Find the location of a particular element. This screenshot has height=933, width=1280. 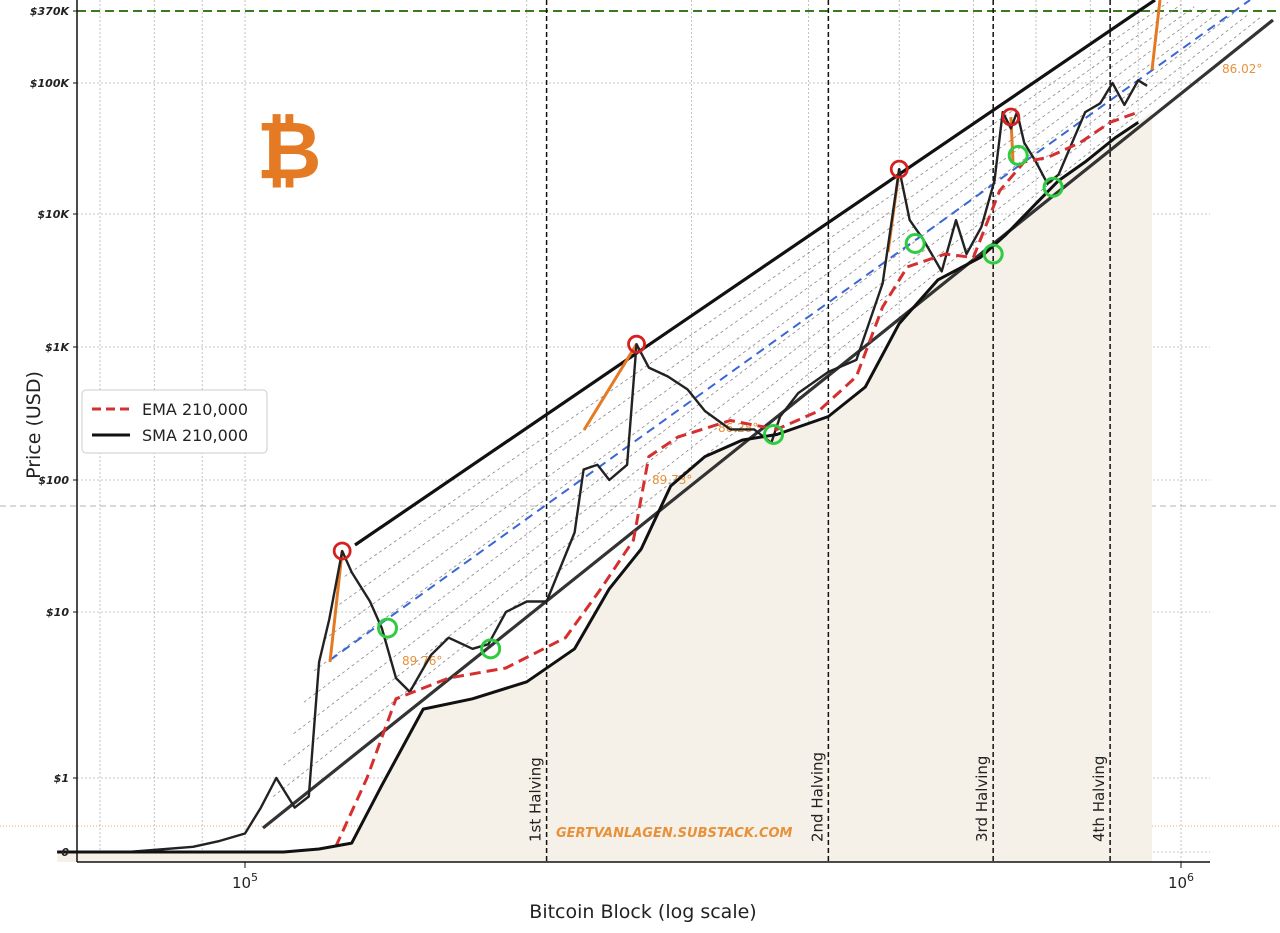

halving-label: 3rd Halving is located at coordinates (982, 799).